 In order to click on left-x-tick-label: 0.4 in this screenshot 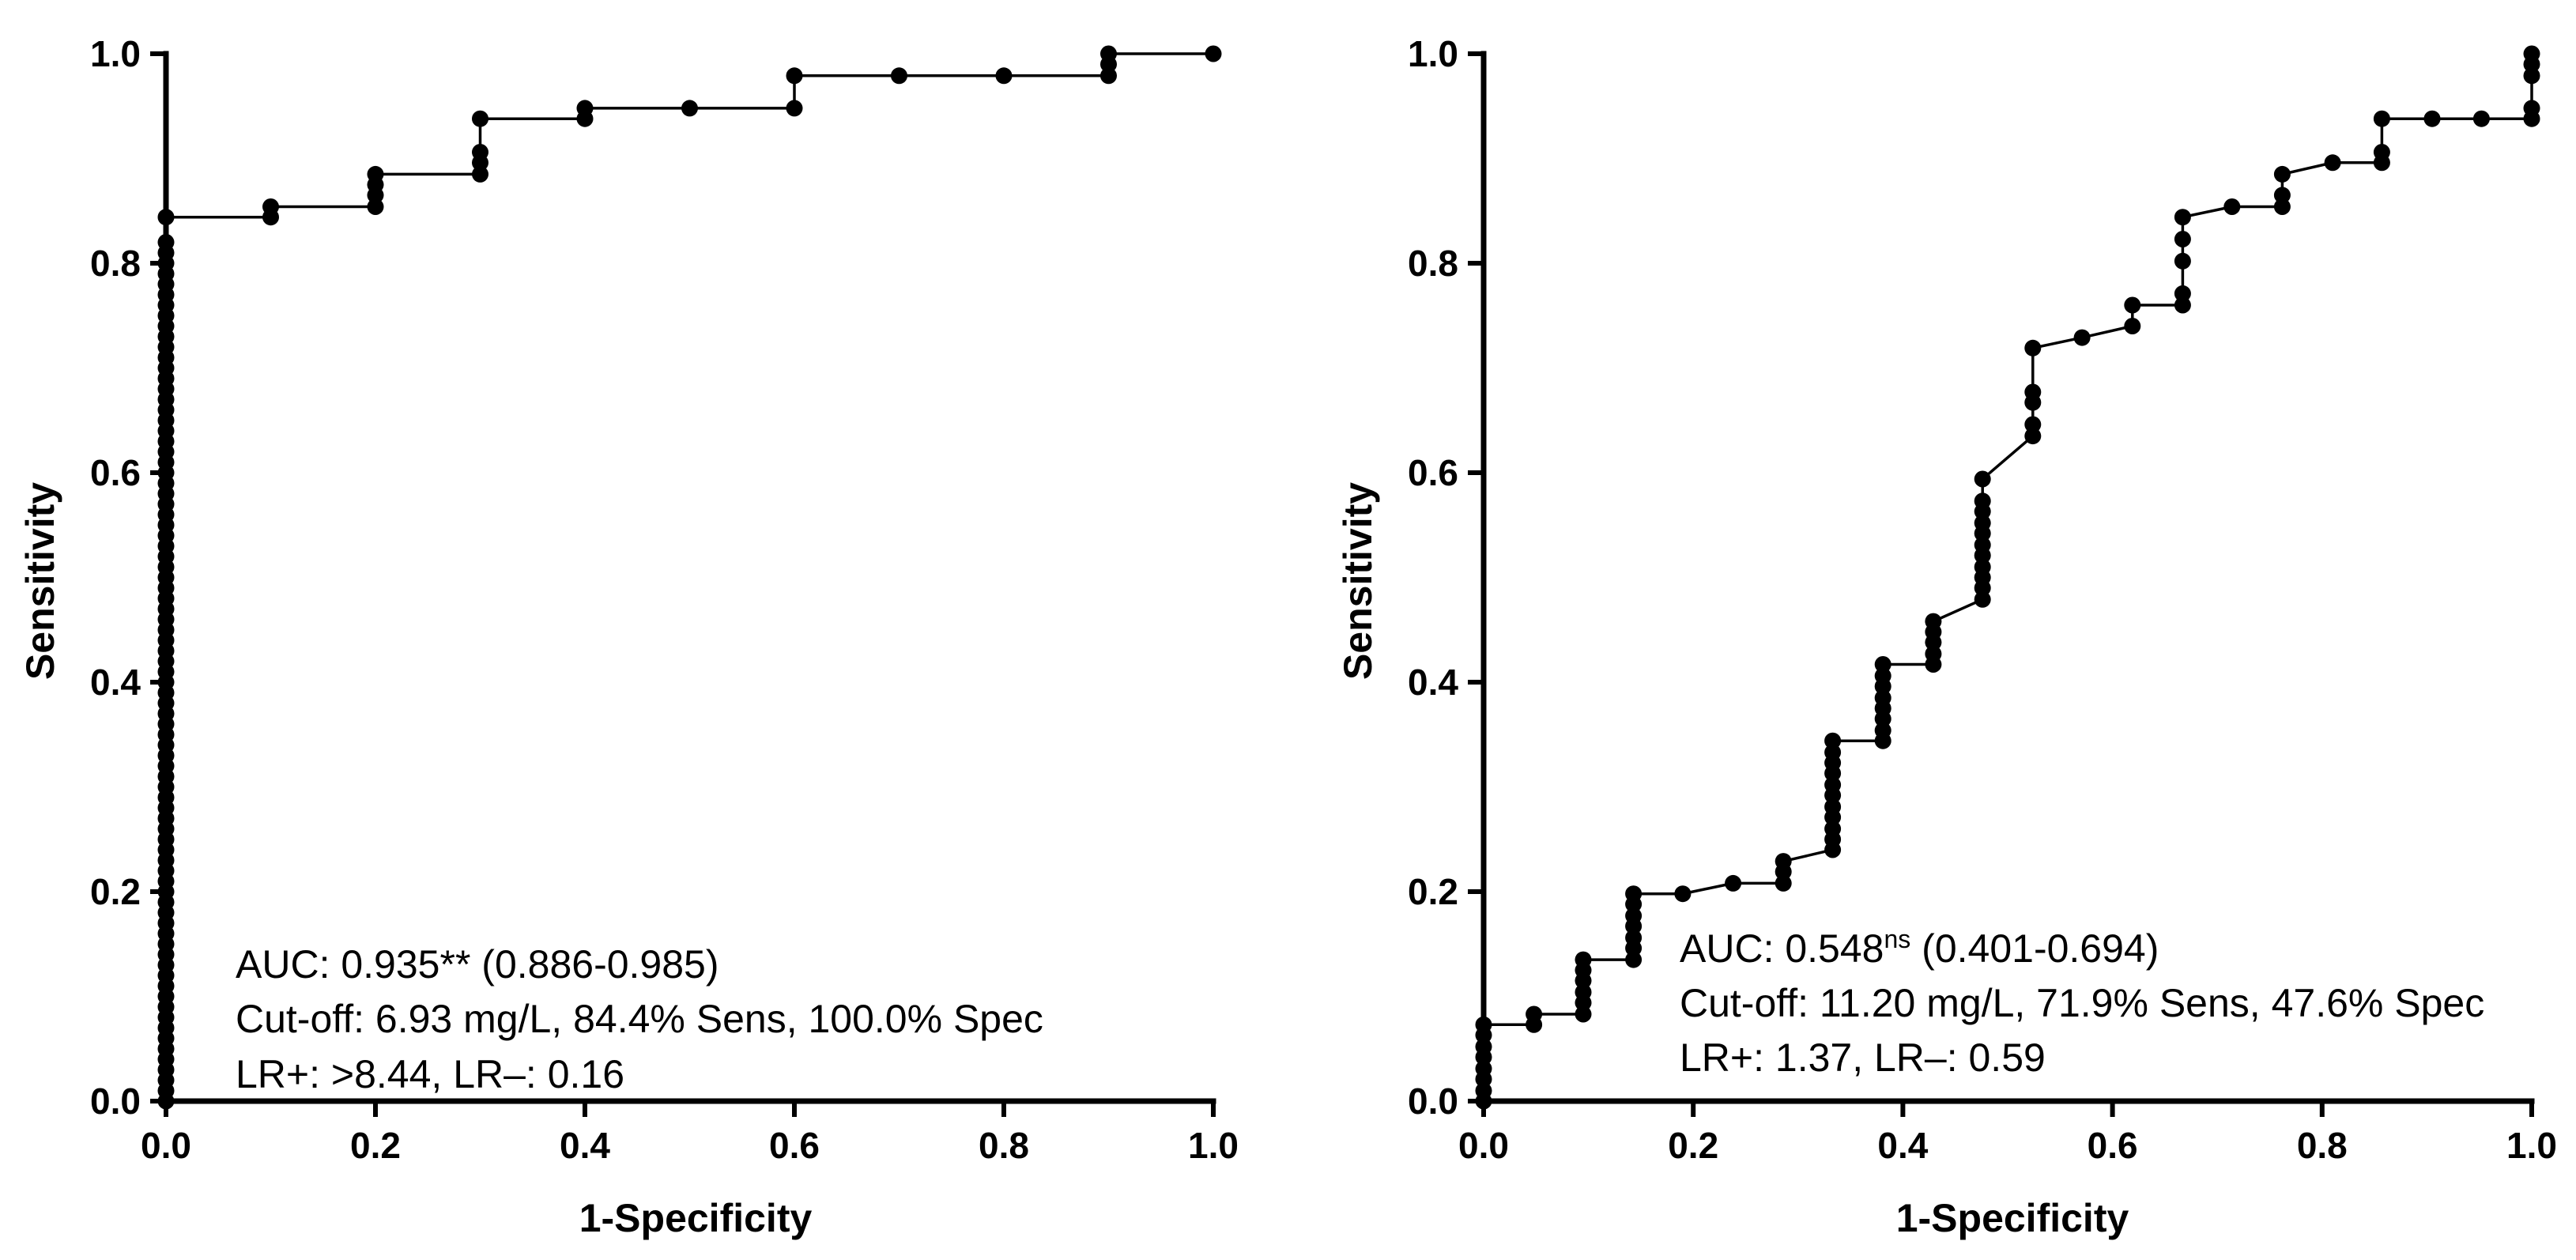, I will do `click(585, 1145)`.